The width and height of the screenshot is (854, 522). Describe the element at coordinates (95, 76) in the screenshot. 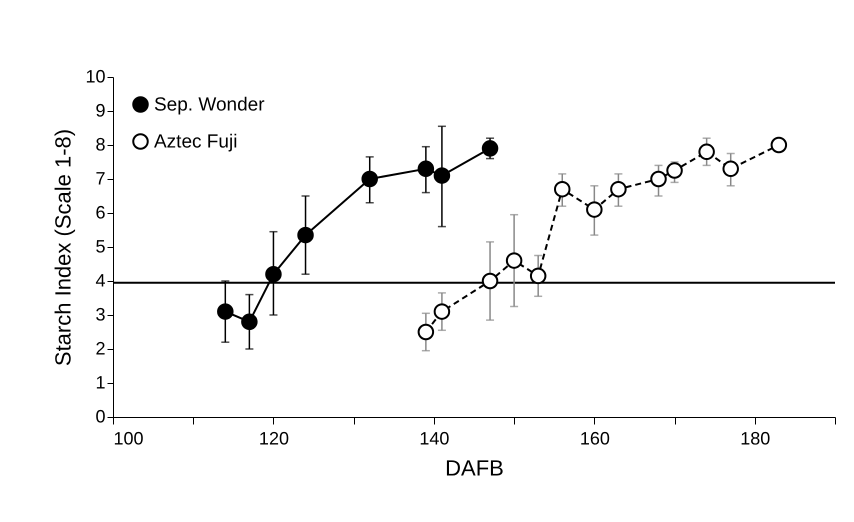

I see `y-tick-label: 10` at that location.